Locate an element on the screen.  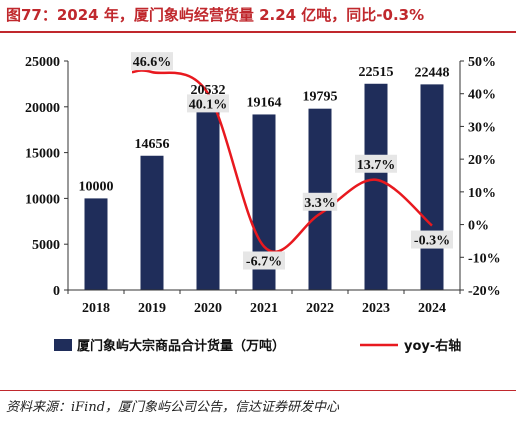
x-tick-label: 2018 is located at coordinates (96, 308).